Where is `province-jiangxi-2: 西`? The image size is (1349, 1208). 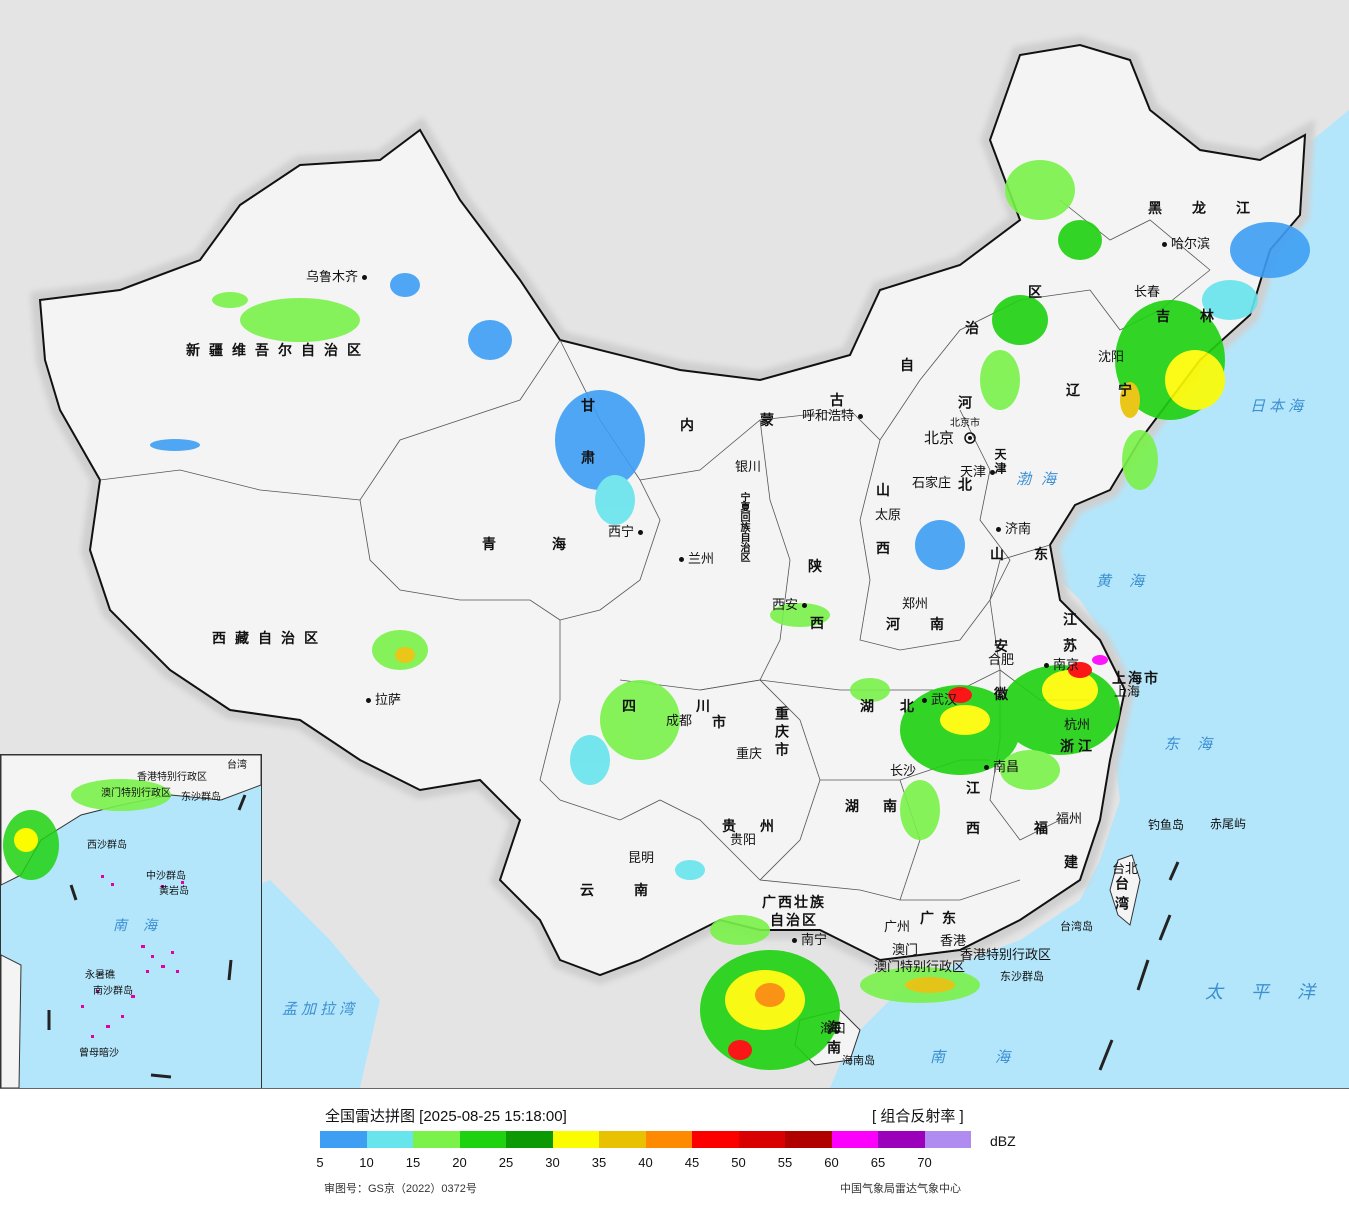
province-jiangxi-2: 西 is located at coordinates (977, 828).